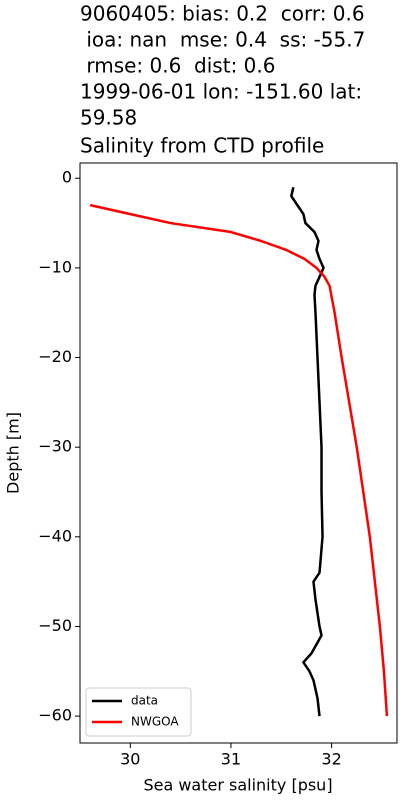 This screenshot has height=800, width=400. Describe the element at coordinates (202, 146) in the screenshot. I see `chart-title: Salinity from CTD profile` at that location.